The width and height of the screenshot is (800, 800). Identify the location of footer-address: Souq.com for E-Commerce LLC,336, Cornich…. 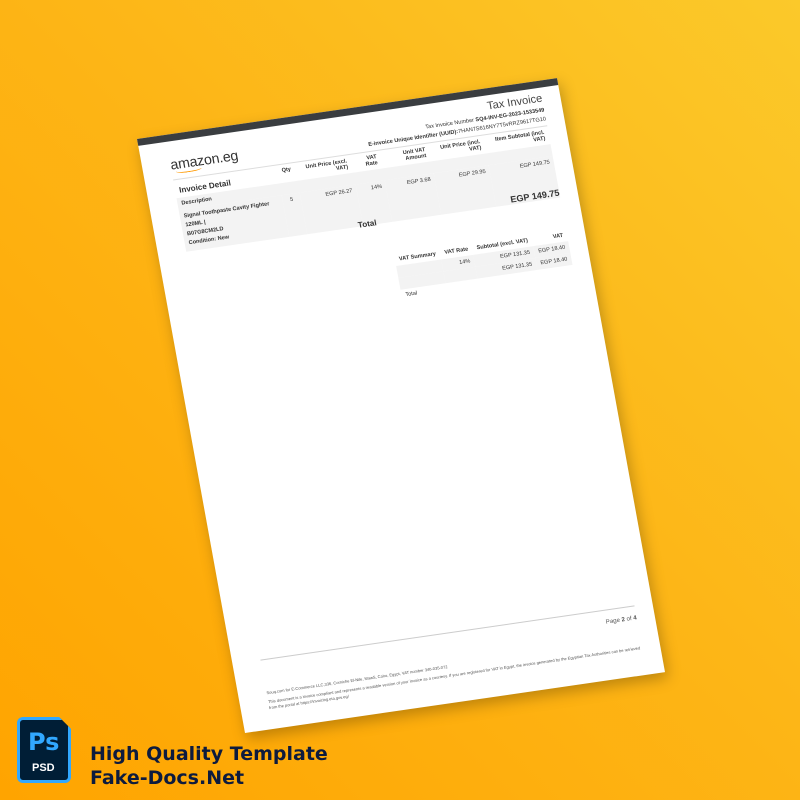
(356, 680).